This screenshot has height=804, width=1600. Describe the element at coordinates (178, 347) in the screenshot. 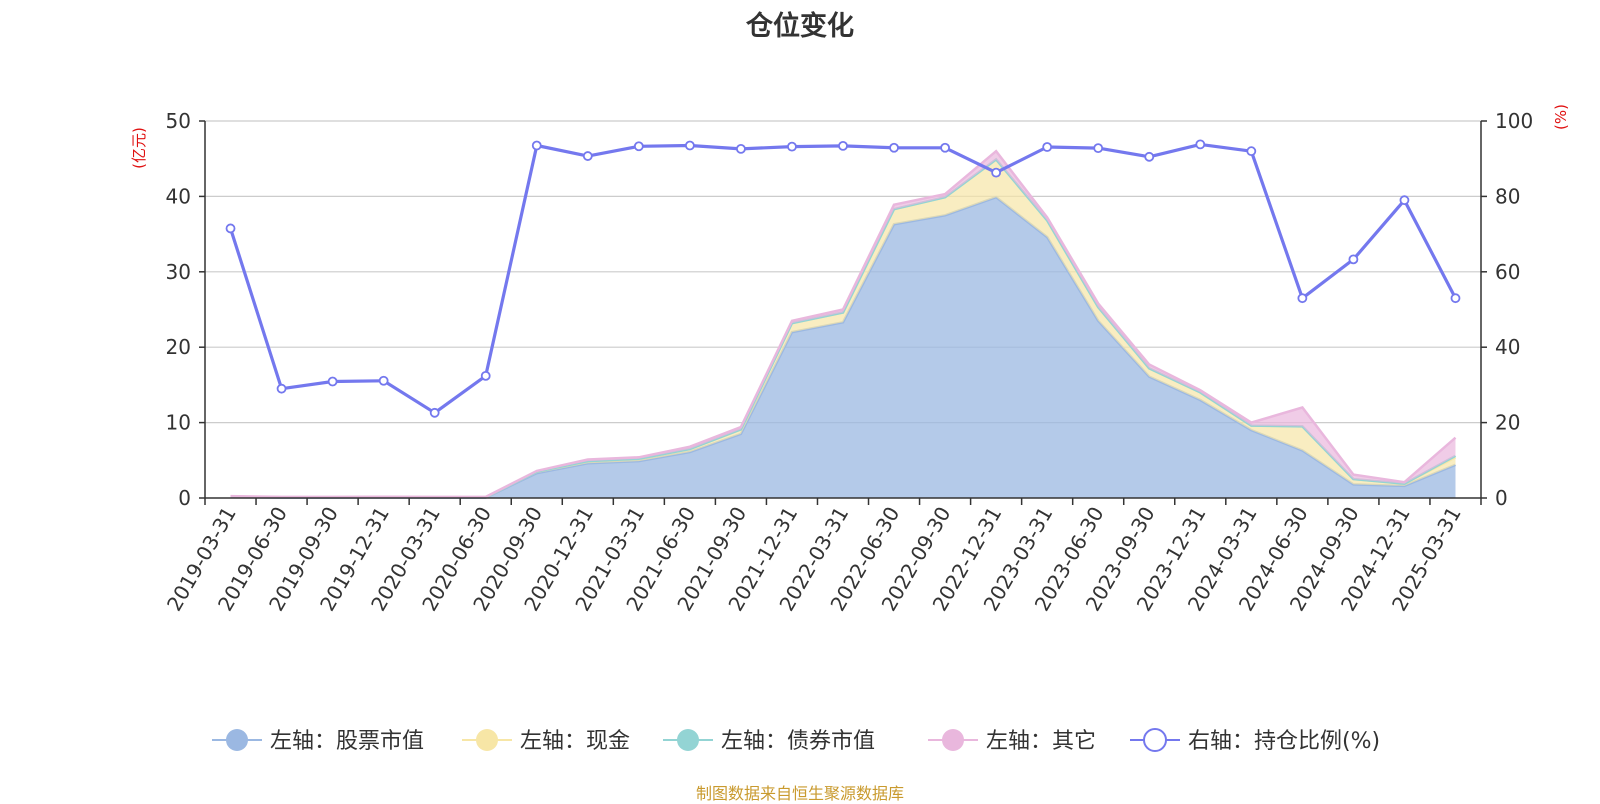

I see `left-tick-label: 20` at that location.